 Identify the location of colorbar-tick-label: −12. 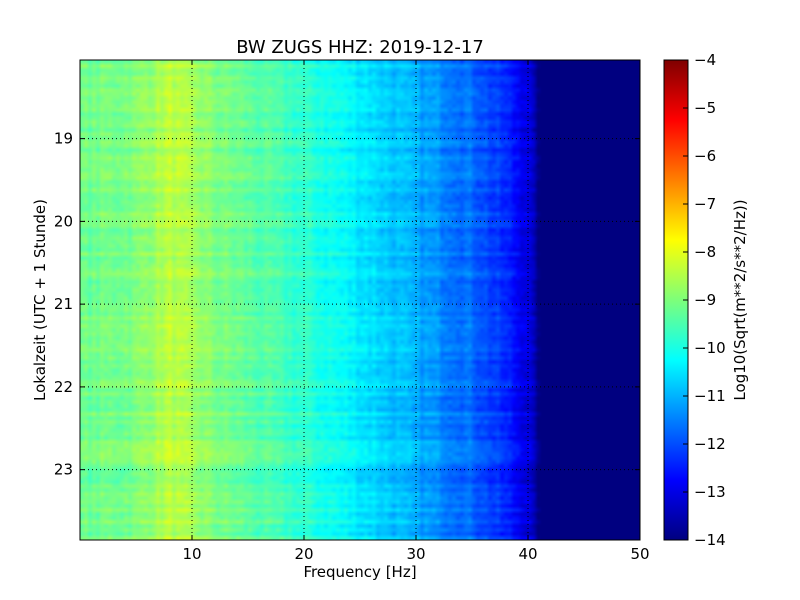
(710, 444).